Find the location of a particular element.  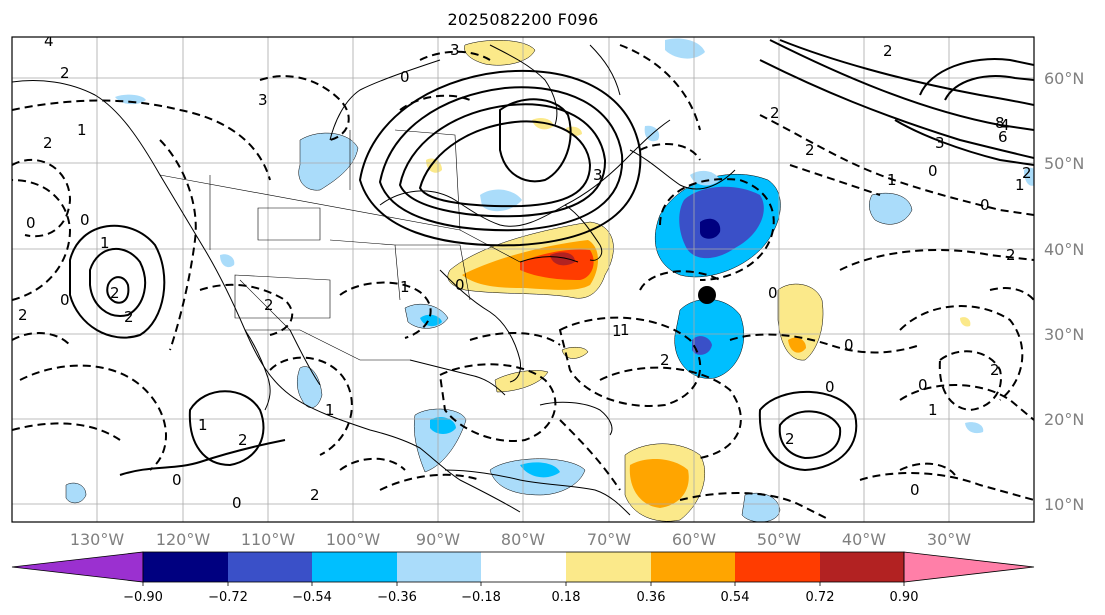

colorbar-extend-min is located at coordinates (77, 567).